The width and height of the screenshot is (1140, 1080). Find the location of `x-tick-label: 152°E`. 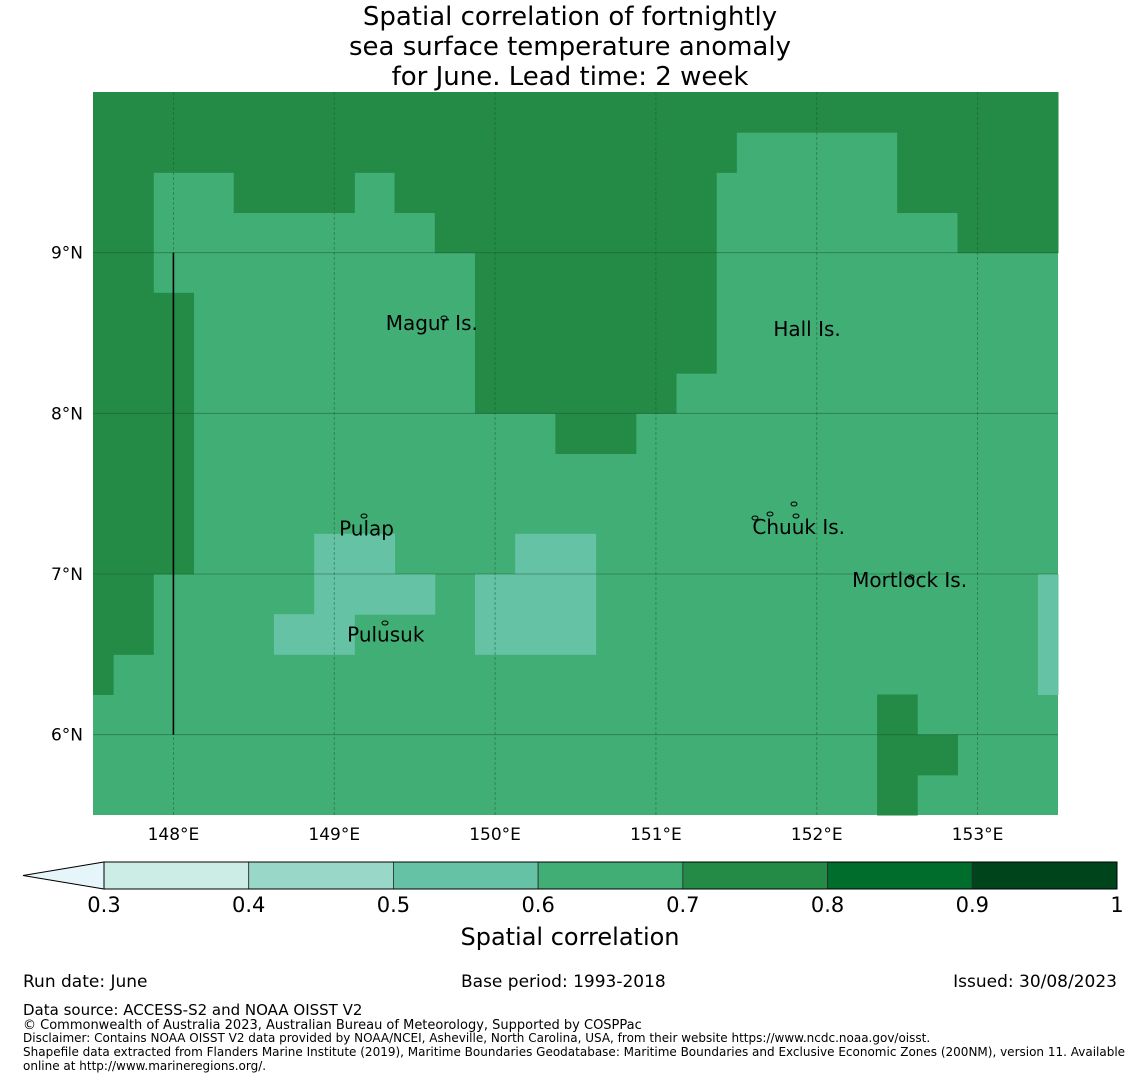

x-tick-label: 152°E is located at coordinates (817, 835).